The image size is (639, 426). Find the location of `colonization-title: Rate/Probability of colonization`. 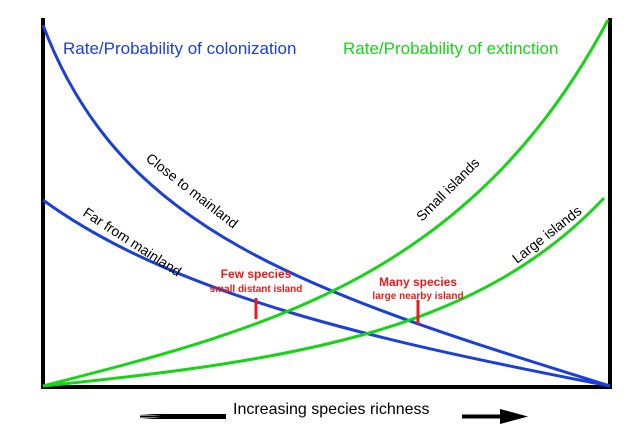

colonization-title: Rate/Probability of colonization is located at coordinates (179, 48).